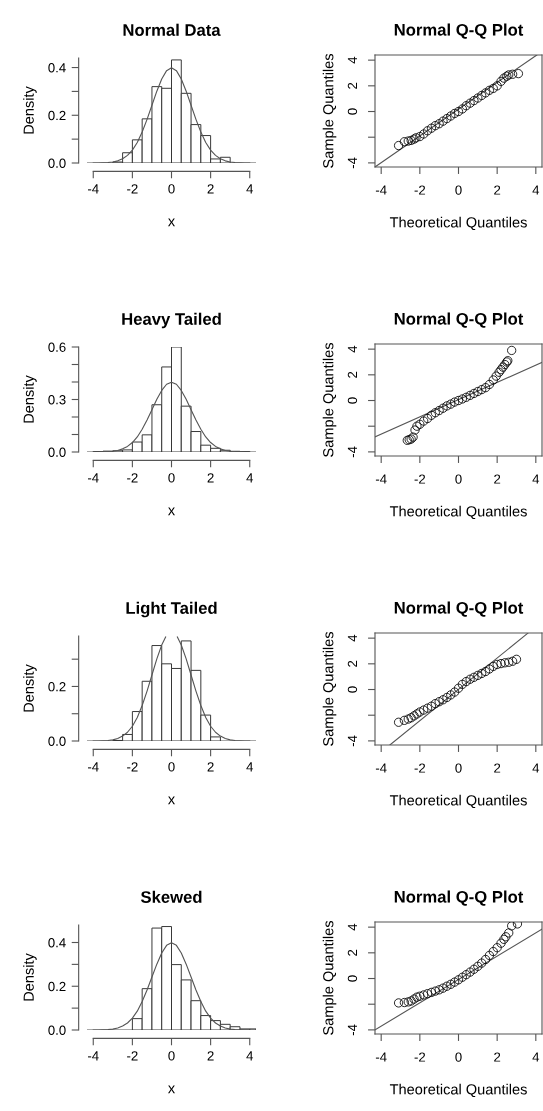 The width and height of the screenshot is (543, 1111). Describe the element at coordinates (172, 29) in the screenshot. I see `chart-title: Normal Data` at that location.